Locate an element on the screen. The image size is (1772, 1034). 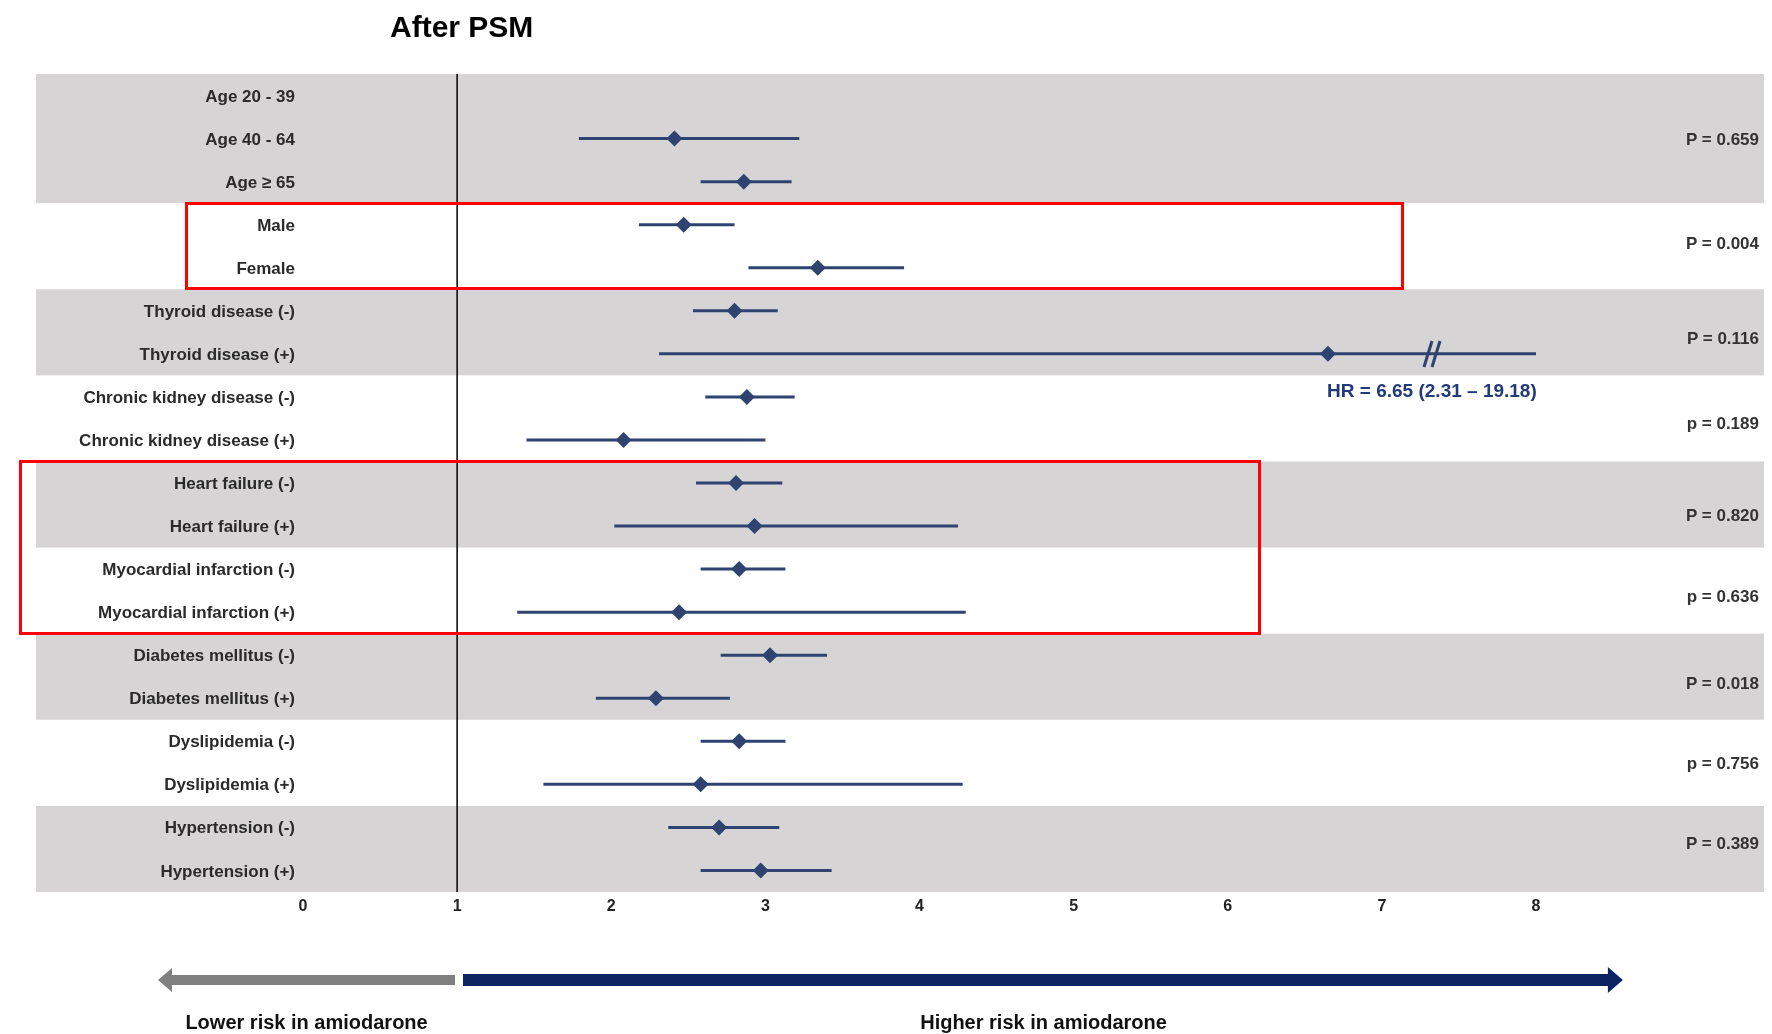
y-tick-label: Age ≥ 65 is located at coordinates (260, 182).